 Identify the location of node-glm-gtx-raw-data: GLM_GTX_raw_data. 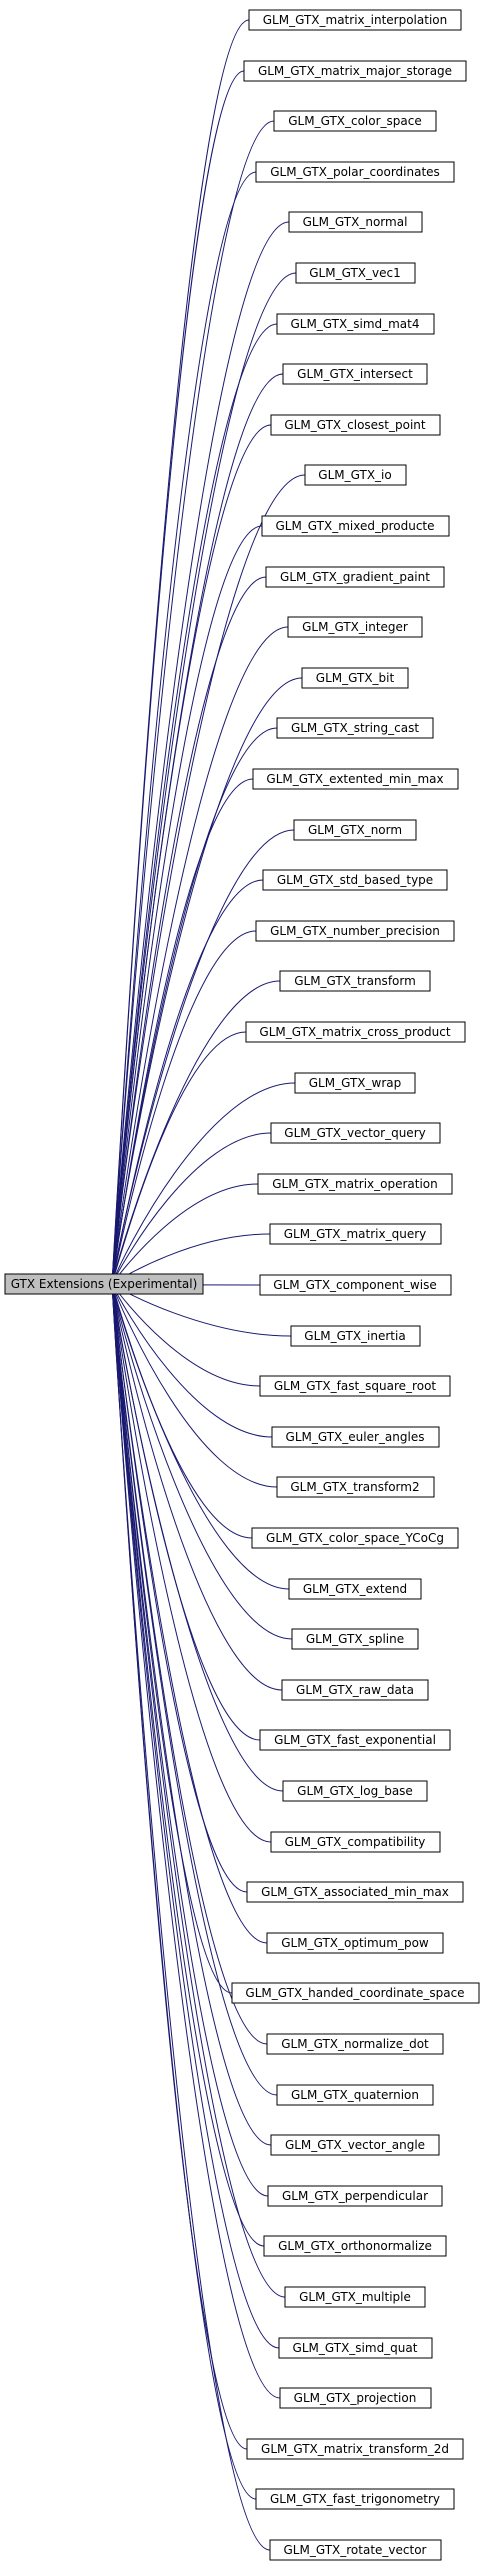
(355, 1690).